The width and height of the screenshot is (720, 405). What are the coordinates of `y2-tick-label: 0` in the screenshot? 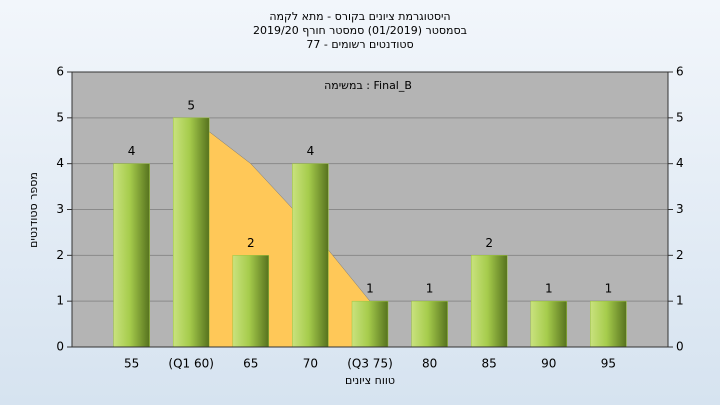 It's located at (680, 347).